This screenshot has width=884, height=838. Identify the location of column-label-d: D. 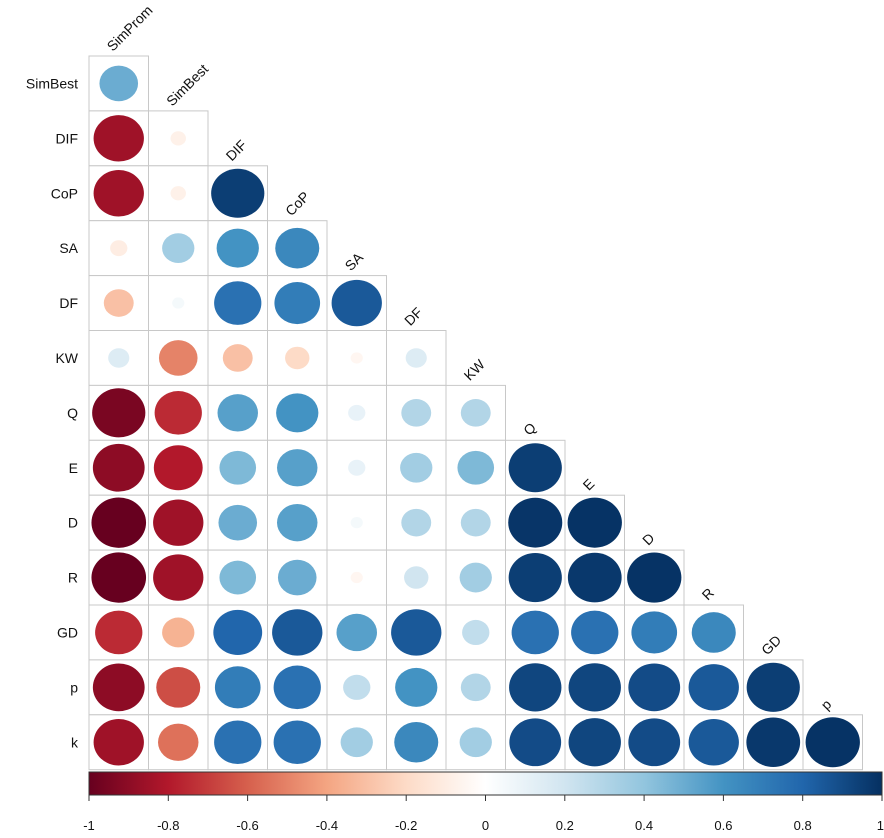
(648, 539).